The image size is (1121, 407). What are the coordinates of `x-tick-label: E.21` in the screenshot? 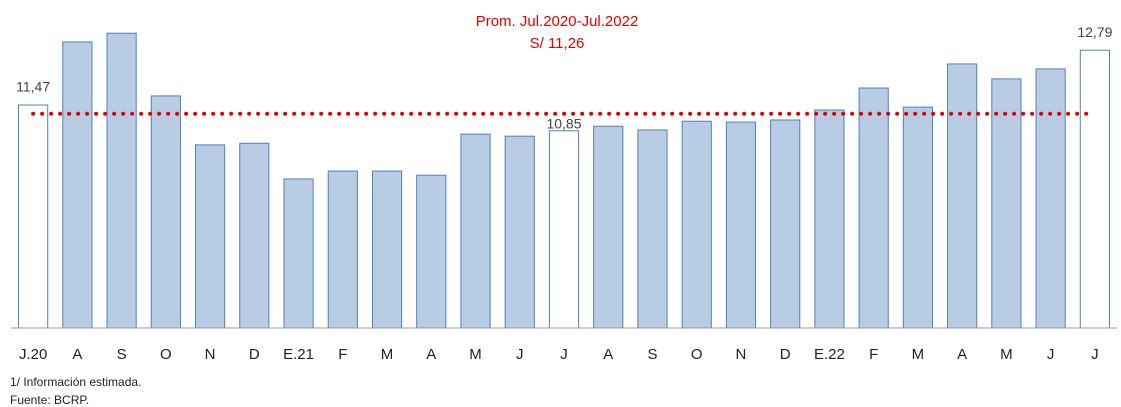 It's located at (298, 354).